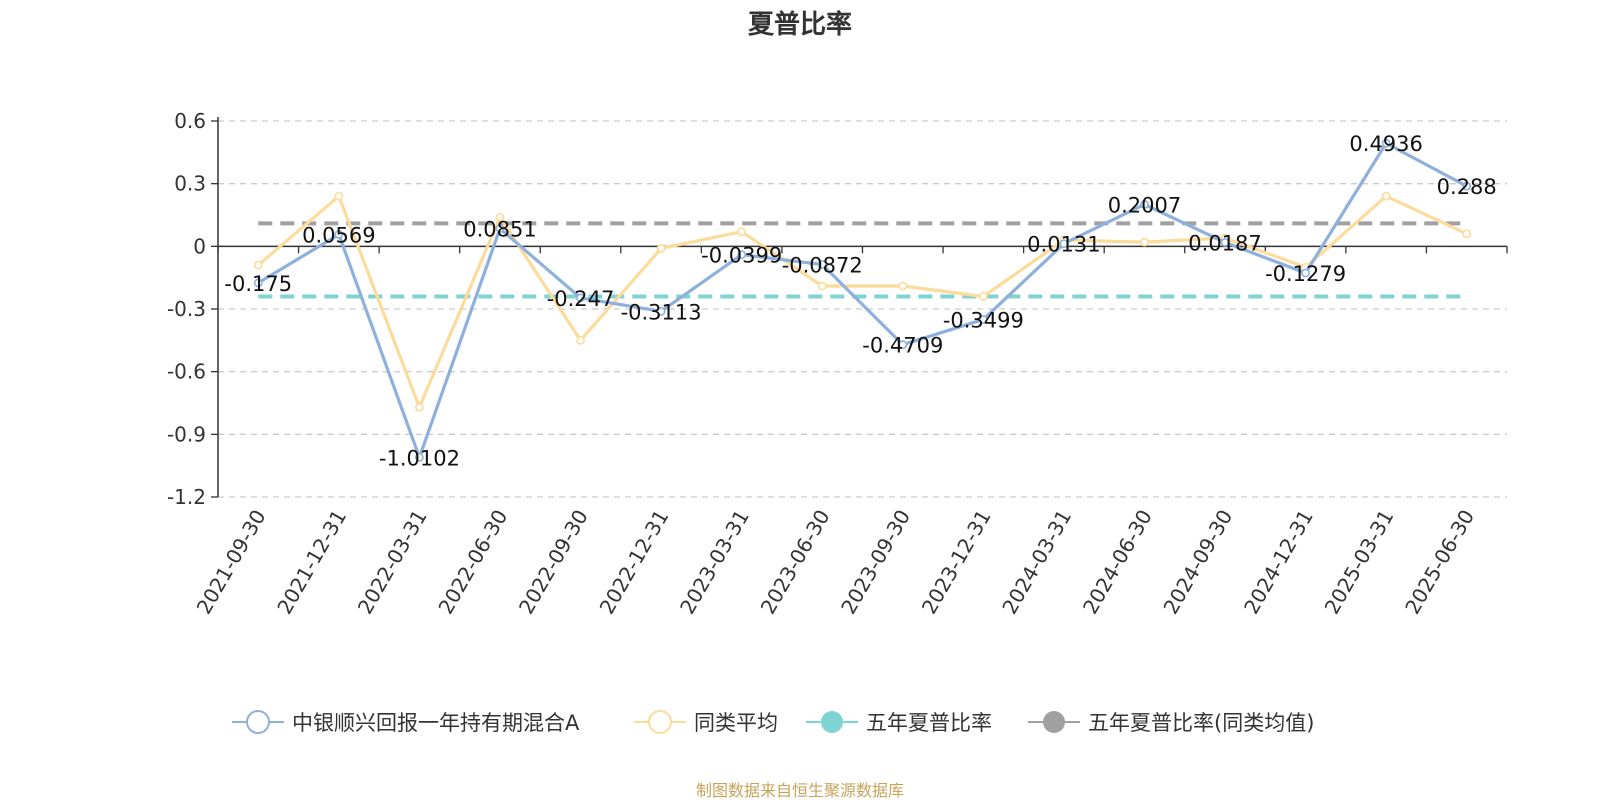 Image resolution: width=1600 pixels, height=800 pixels. What do you see at coordinates (714, 562) in the screenshot?
I see `x-tick-label: 2023-03-31` at bounding box center [714, 562].